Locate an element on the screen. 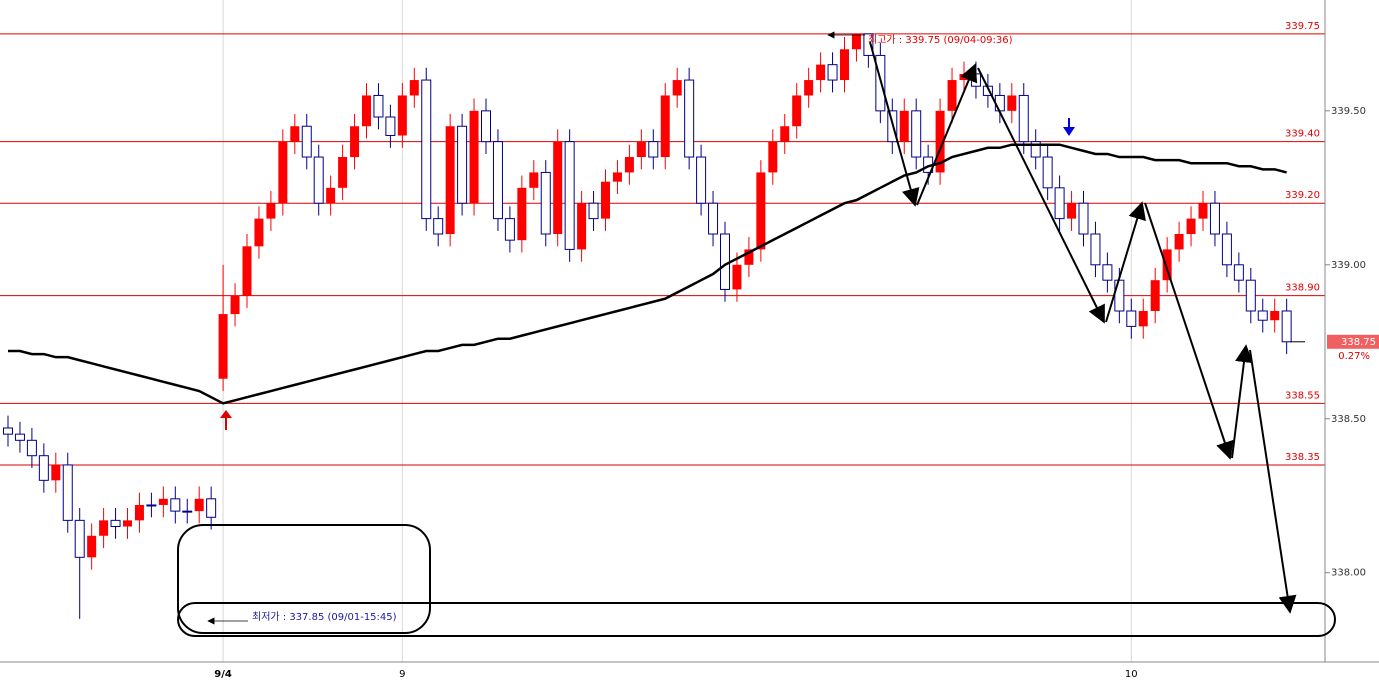 This screenshot has width=1379, height=680. y-tick-label: 339.50 is located at coordinates (1348, 111).